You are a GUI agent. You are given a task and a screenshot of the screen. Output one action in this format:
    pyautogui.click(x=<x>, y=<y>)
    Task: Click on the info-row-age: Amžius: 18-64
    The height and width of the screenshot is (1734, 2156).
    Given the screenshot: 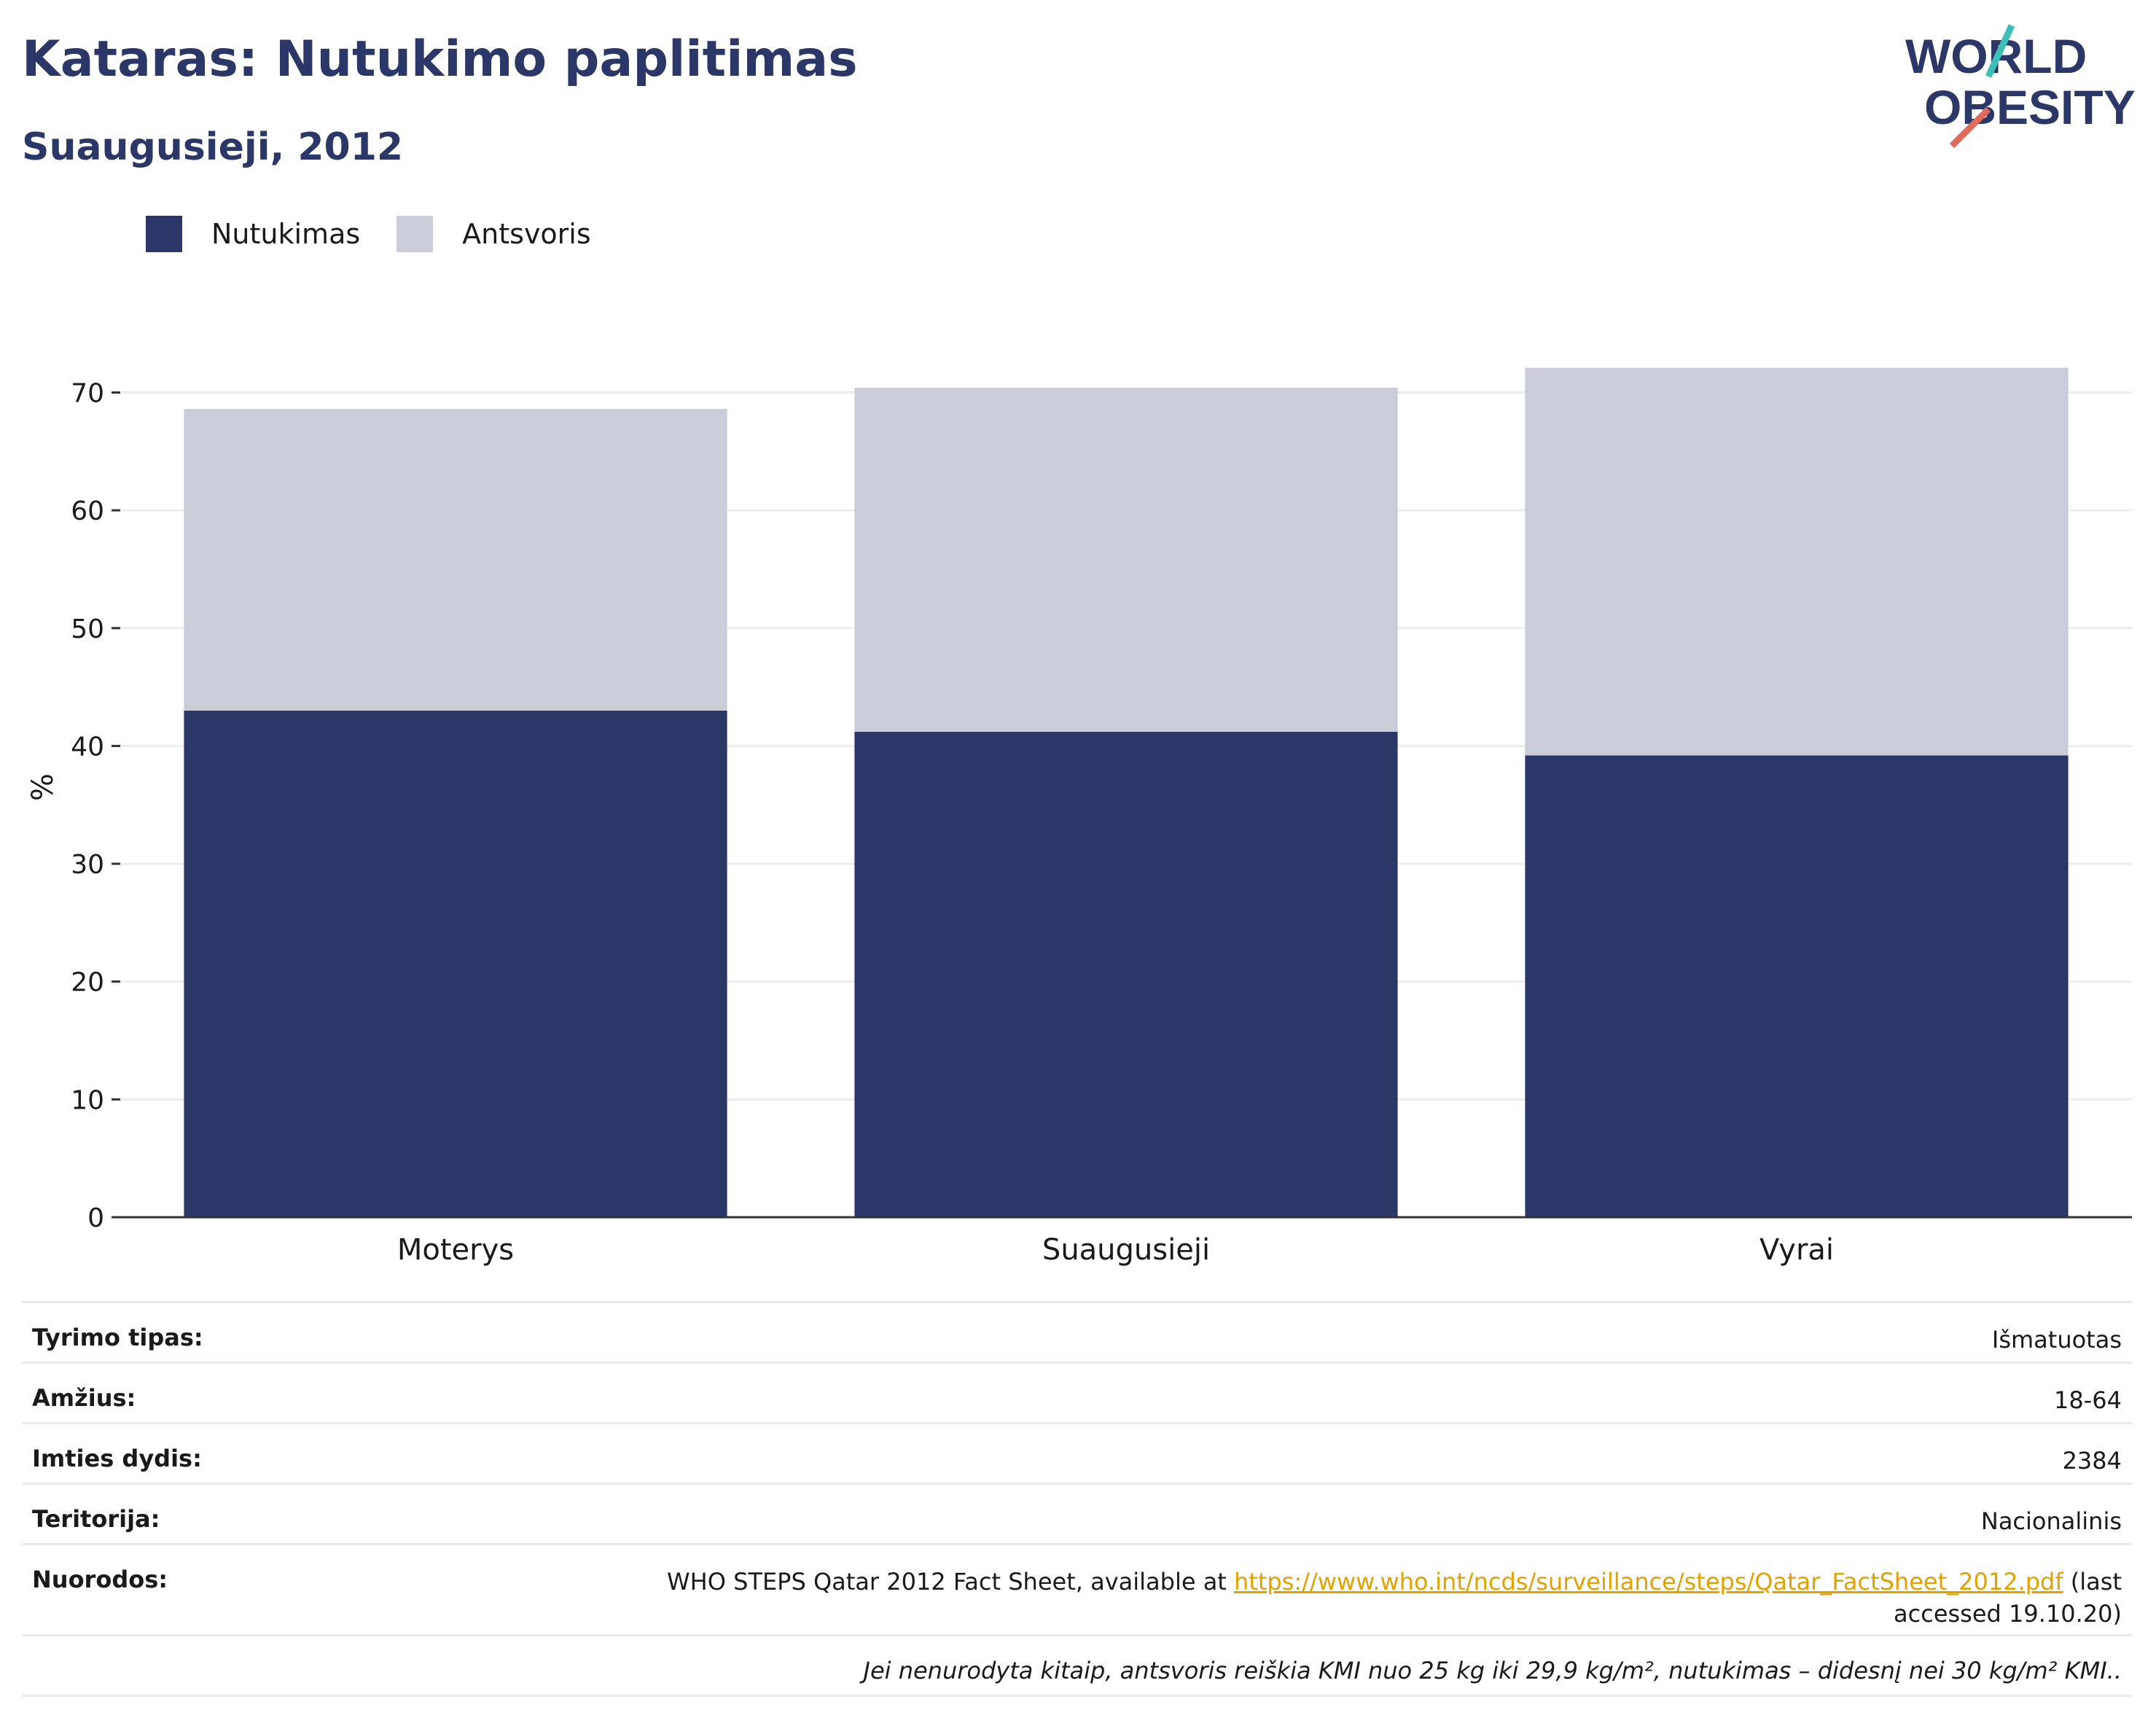 What is the action you would take?
    pyautogui.click(x=1077, y=1392)
    